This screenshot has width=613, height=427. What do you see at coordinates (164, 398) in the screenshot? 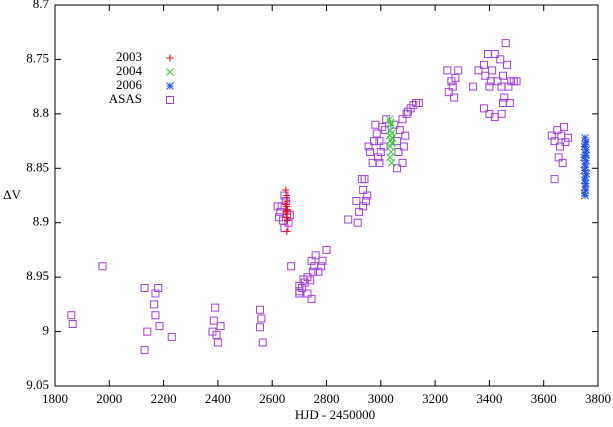
I see `x-tick-label: 2200` at bounding box center [164, 398].